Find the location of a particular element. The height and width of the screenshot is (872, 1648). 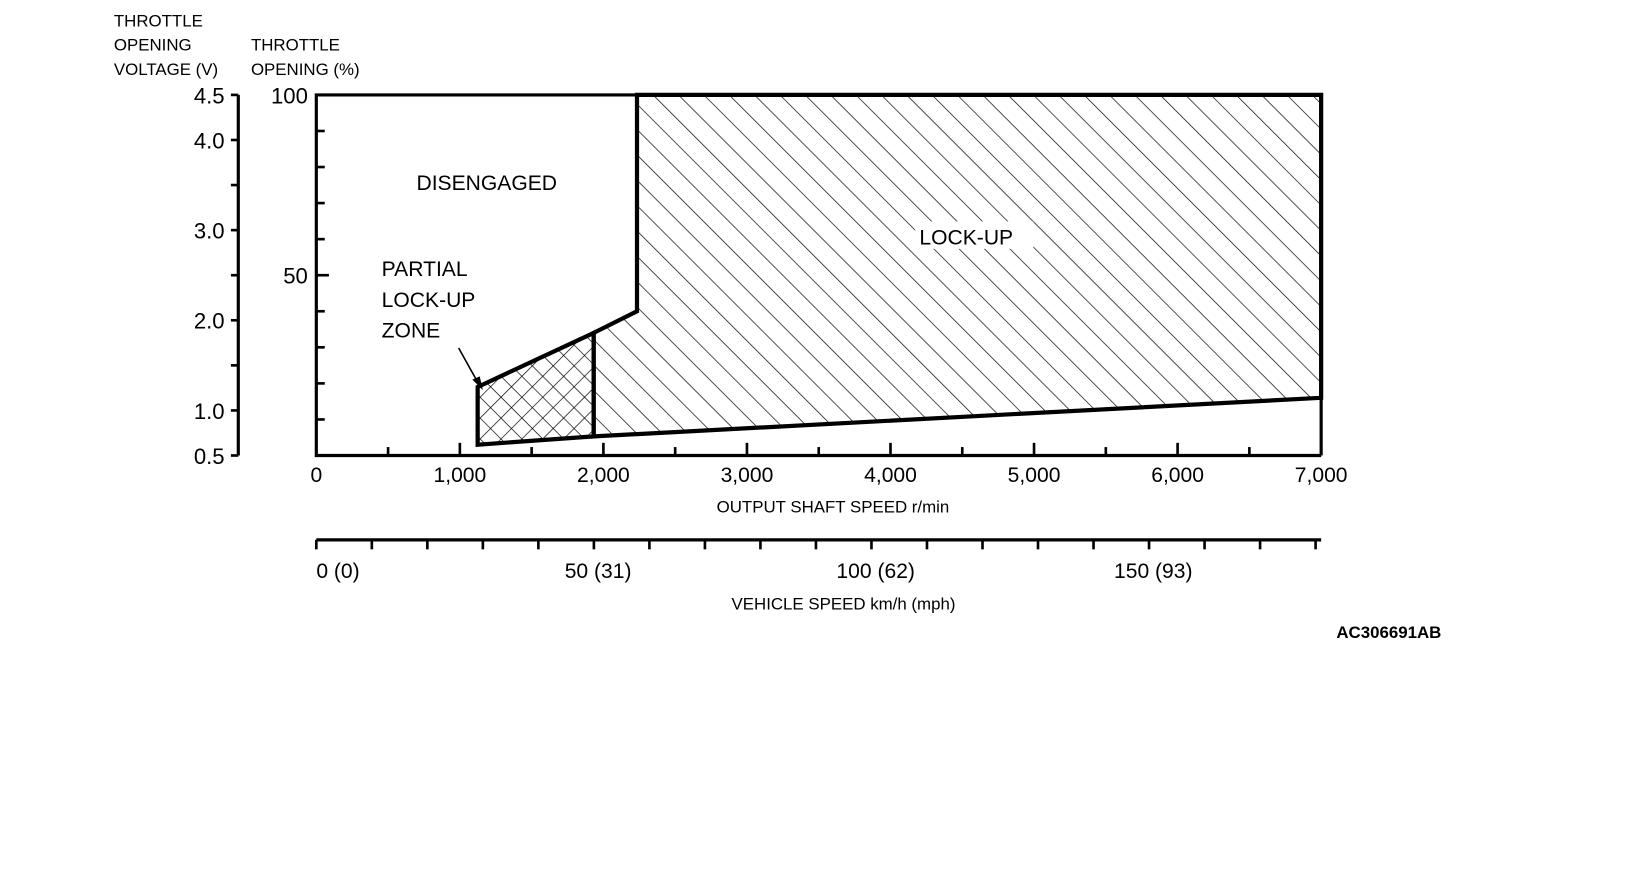

throttle-axis-title-2: OPENING (%) is located at coordinates (305, 69).